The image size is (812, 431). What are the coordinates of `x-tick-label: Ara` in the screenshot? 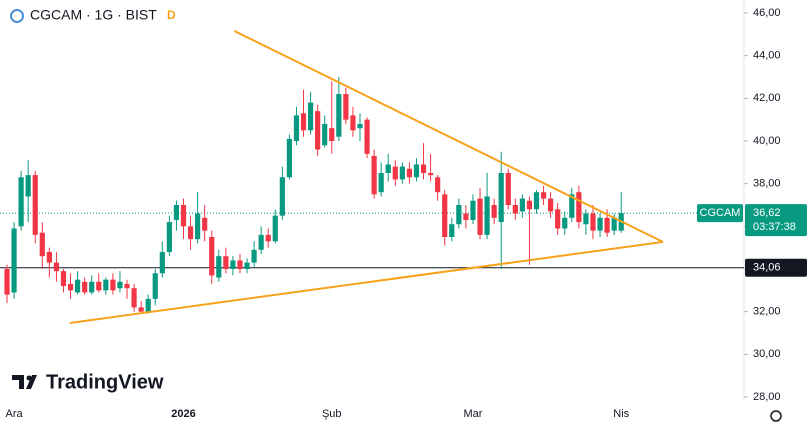 It's located at (14, 414).